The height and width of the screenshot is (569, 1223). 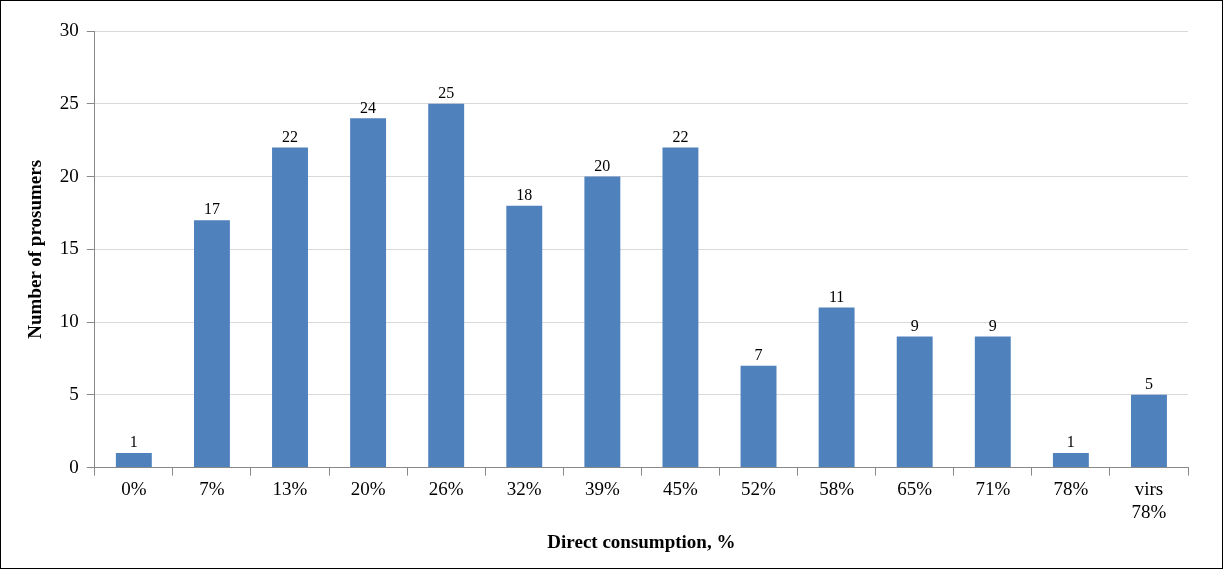 I want to click on data-label: 18, so click(x=524, y=194).